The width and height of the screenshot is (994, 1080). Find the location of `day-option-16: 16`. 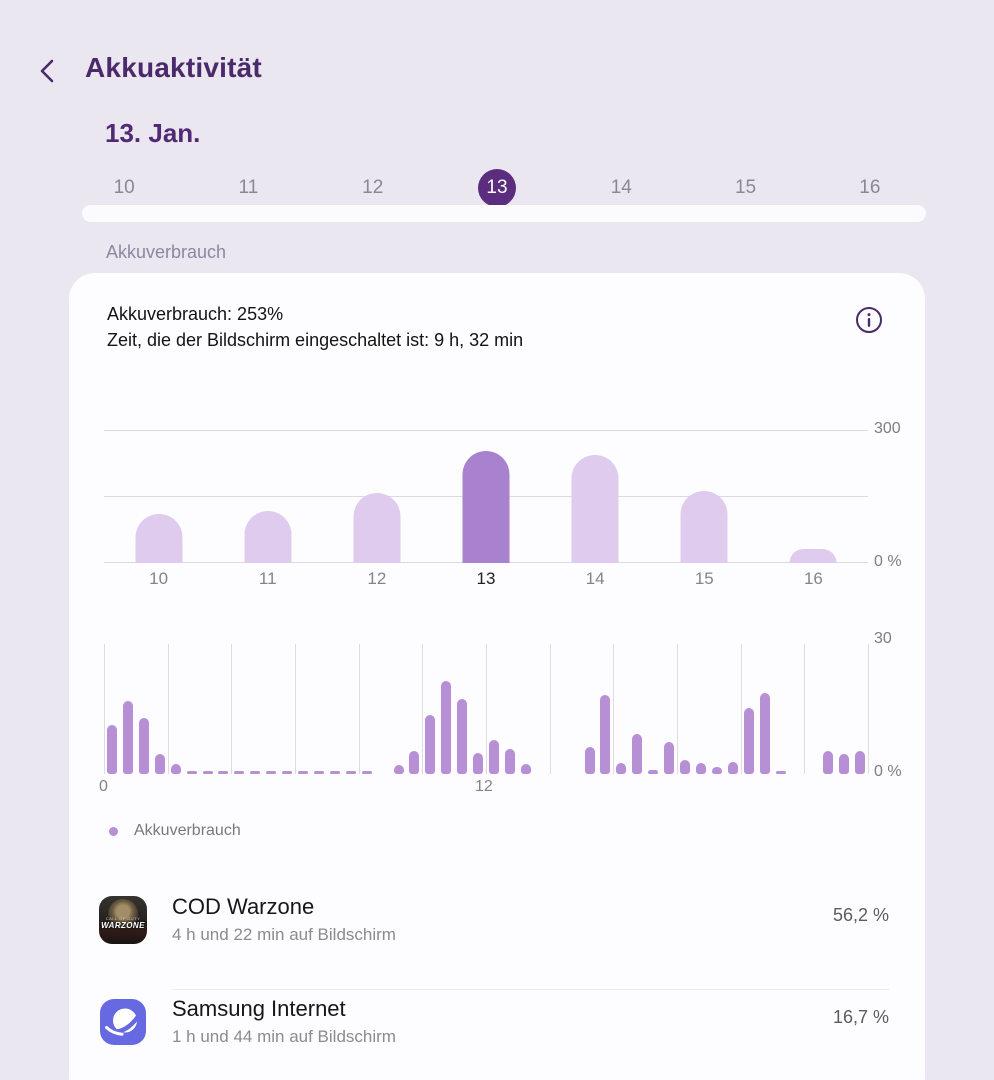

day-option-16: 16 is located at coordinates (870, 187).